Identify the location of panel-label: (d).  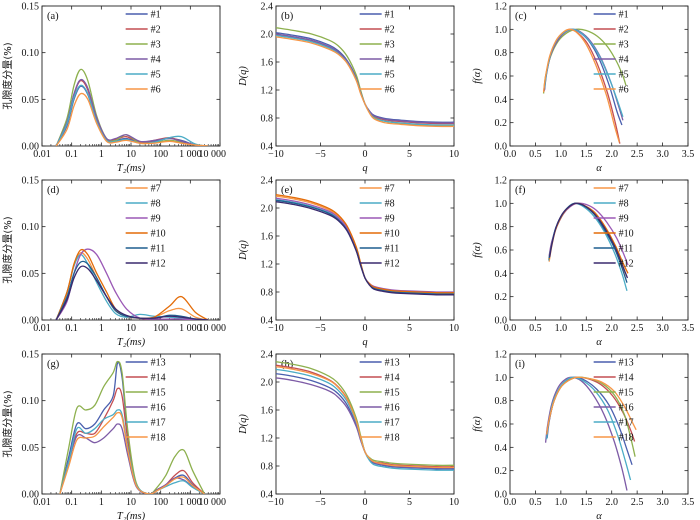
(53, 190).